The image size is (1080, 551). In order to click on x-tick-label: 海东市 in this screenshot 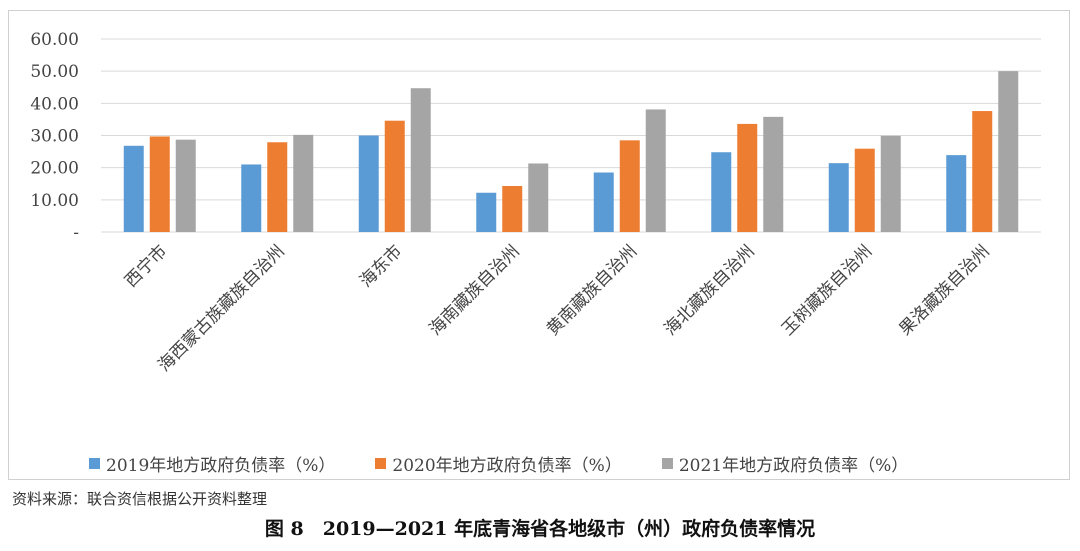, I will do `click(381, 266)`.